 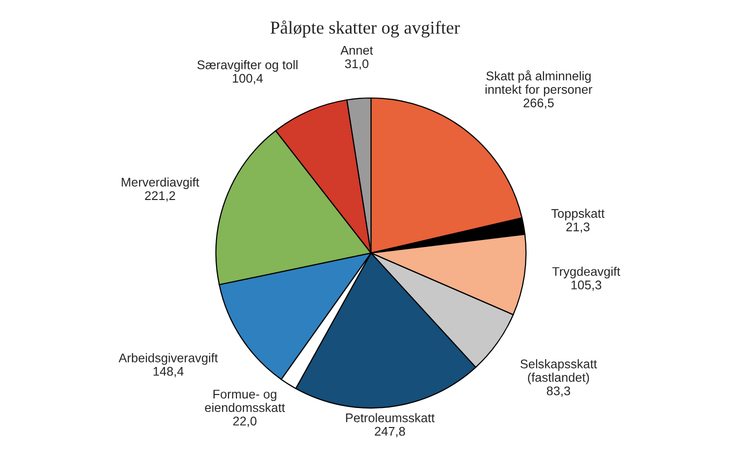 I want to click on slice-label: Selskapsskatt (fastlandet), so click(x=558, y=371).